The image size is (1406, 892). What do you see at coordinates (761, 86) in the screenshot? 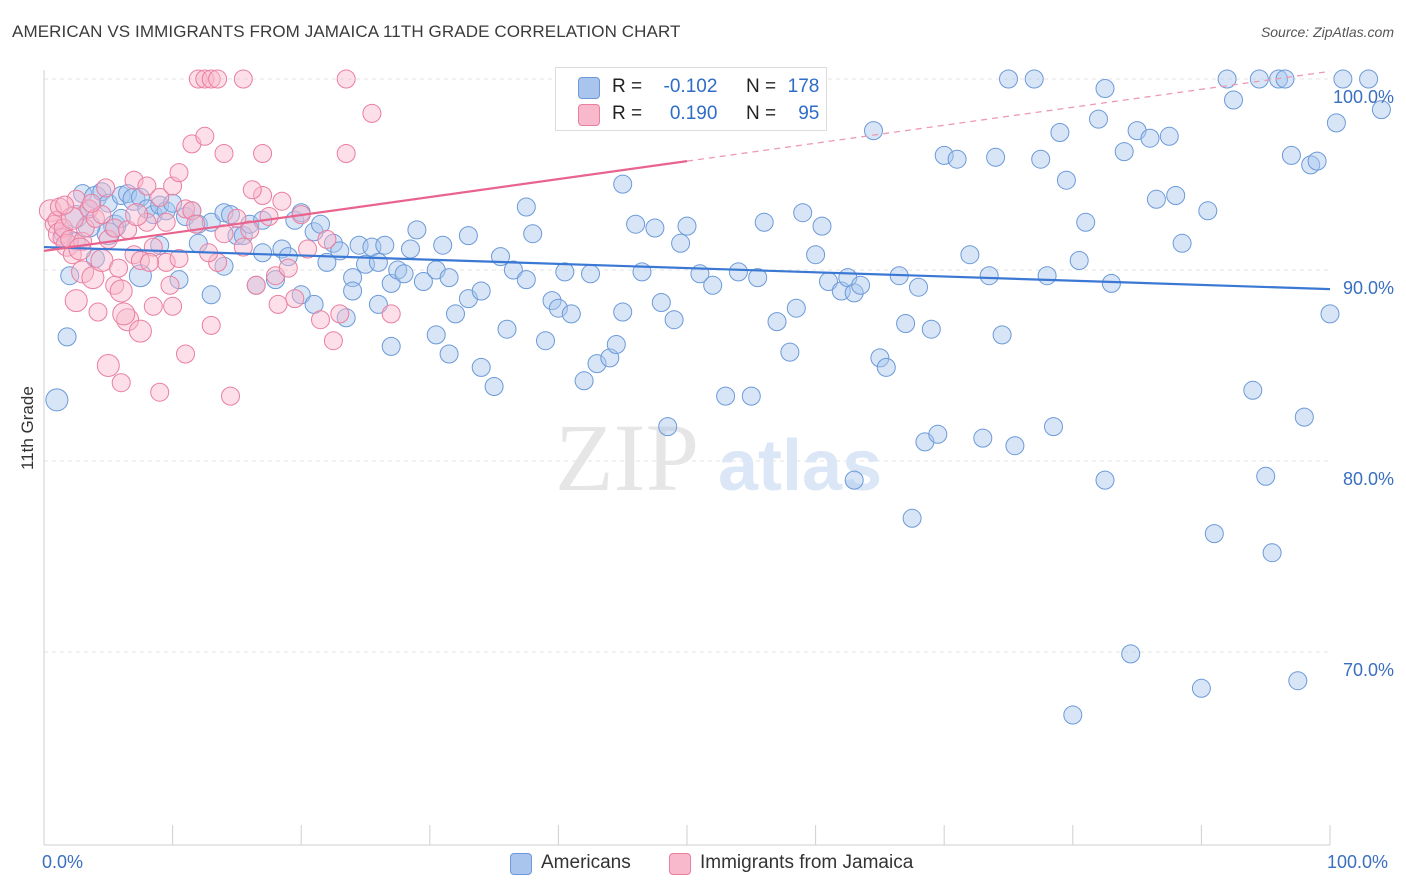
I see `legend-n-label: N =` at bounding box center [761, 86].